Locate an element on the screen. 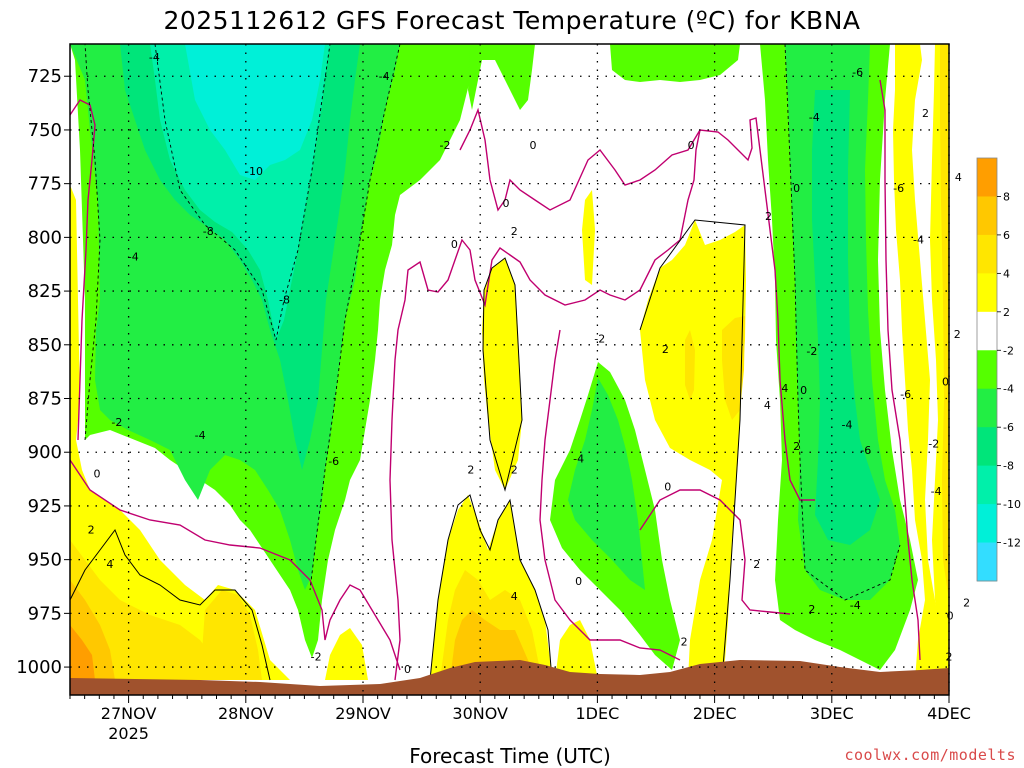 This screenshot has height=768, width=1024. y-tick-label: 725 is located at coordinates (45, 76).